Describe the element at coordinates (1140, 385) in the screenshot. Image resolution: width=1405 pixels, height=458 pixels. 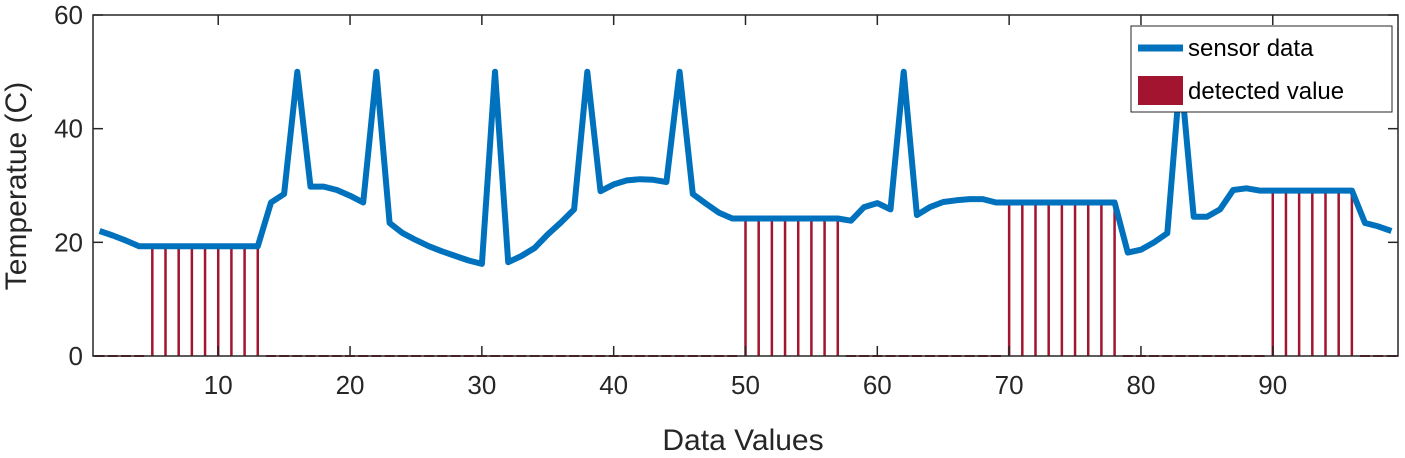
I see `x-tick-label: 80` at that location.